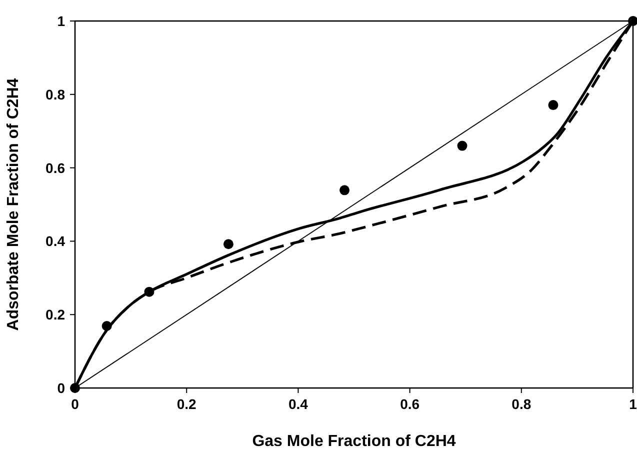  What do you see at coordinates (61, 21) in the screenshot?
I see `y-tick-label: 1` at bounding box center [61, 21].